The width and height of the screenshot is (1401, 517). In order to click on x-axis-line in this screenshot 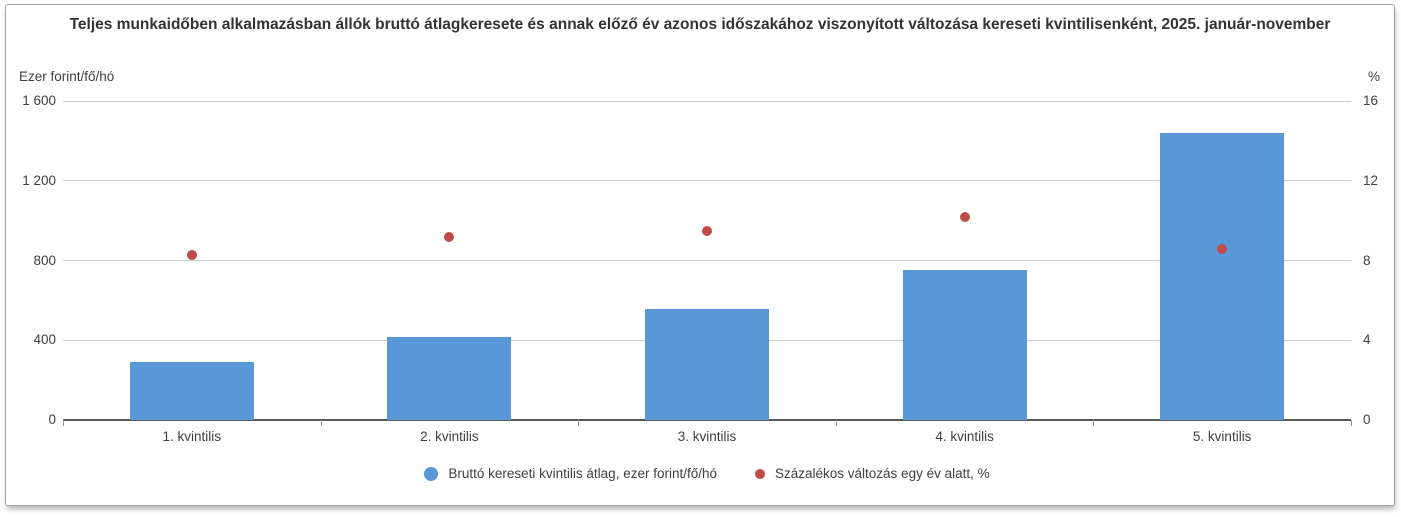, I will do `click(707, 420)`.